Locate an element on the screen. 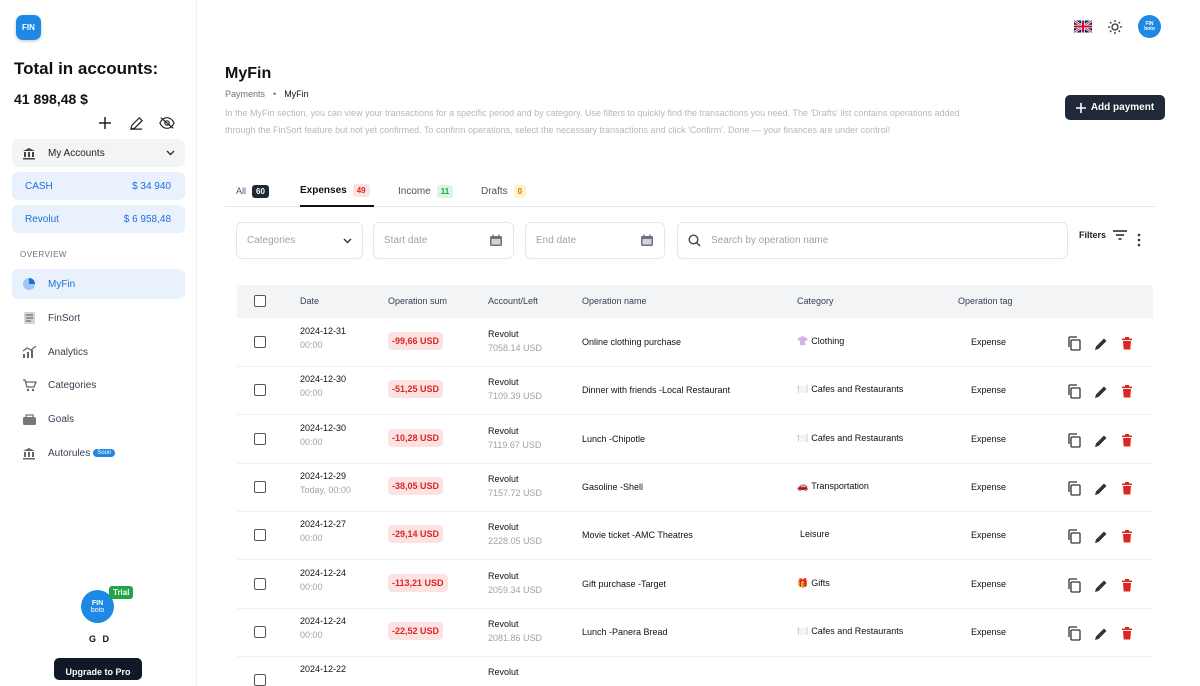  categories-select: Categories is located at coordinates (299, 240).